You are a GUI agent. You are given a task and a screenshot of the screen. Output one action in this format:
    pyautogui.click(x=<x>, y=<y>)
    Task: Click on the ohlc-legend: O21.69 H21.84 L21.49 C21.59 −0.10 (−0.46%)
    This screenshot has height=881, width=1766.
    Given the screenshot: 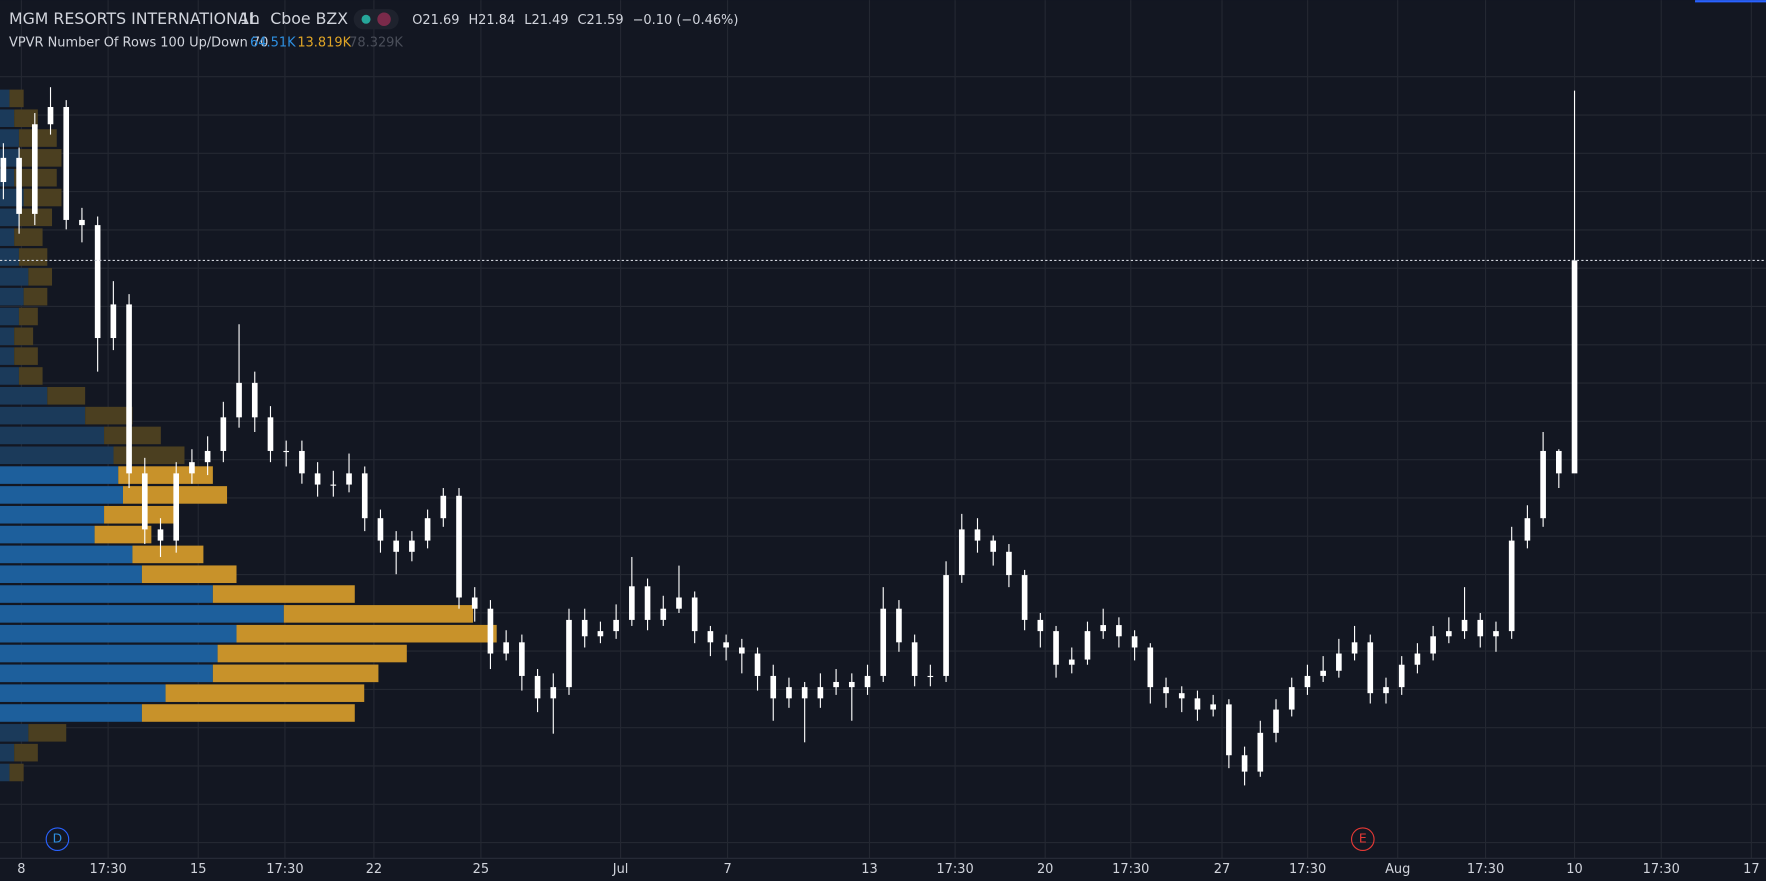 What is the action you would take?
    pyautogui.click(x=575, y=20)
    